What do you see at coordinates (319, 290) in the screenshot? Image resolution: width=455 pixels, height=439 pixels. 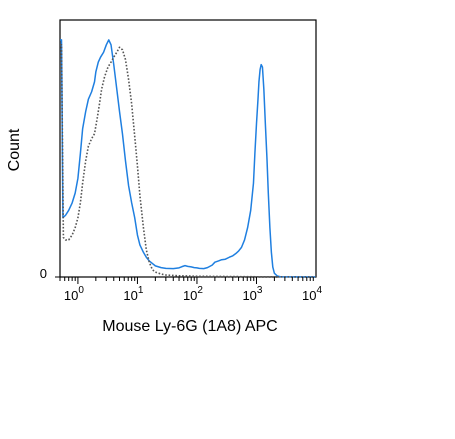 I see `x-tick-exponent: 4` at bounding box center [319, 290].